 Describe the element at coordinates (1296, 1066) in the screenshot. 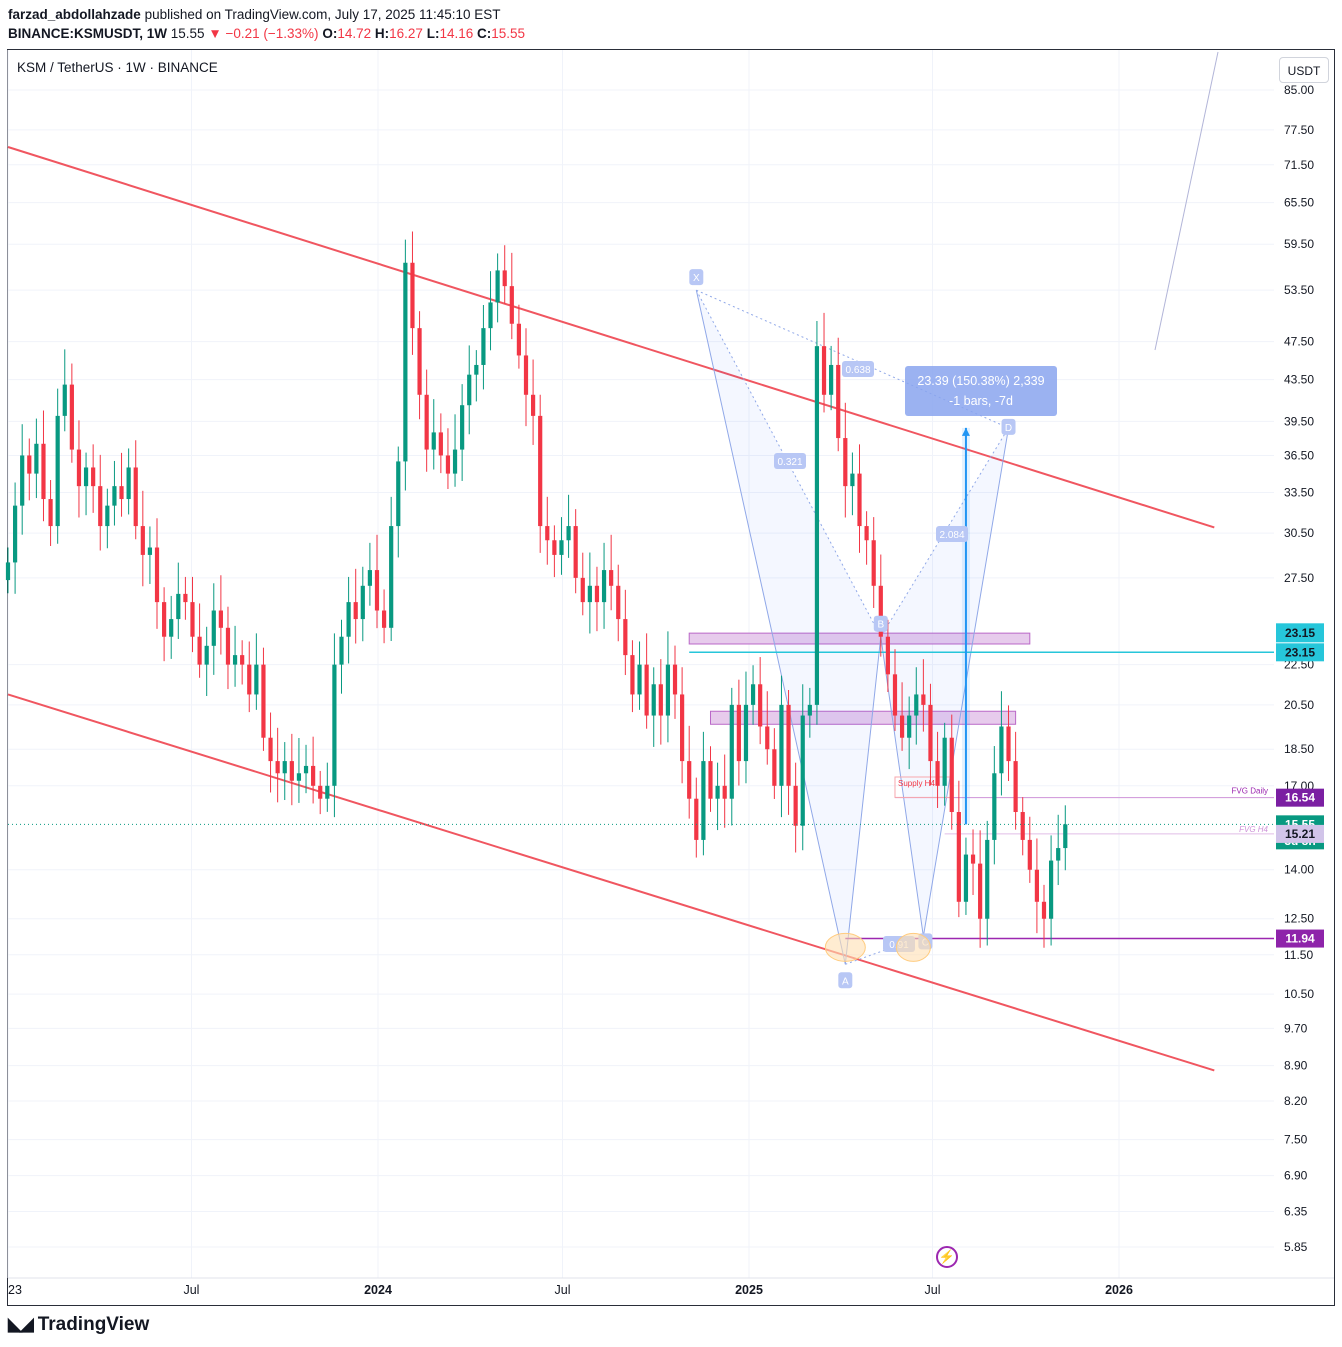

I see `price-tick-label: 8.90` at that location.